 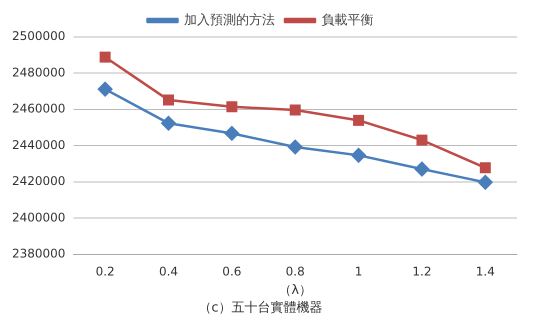 What do you see at coordinates (39, 181) in the screenshot?
I see `y-tick-label: 2420000` at bounding box center [39, 181].